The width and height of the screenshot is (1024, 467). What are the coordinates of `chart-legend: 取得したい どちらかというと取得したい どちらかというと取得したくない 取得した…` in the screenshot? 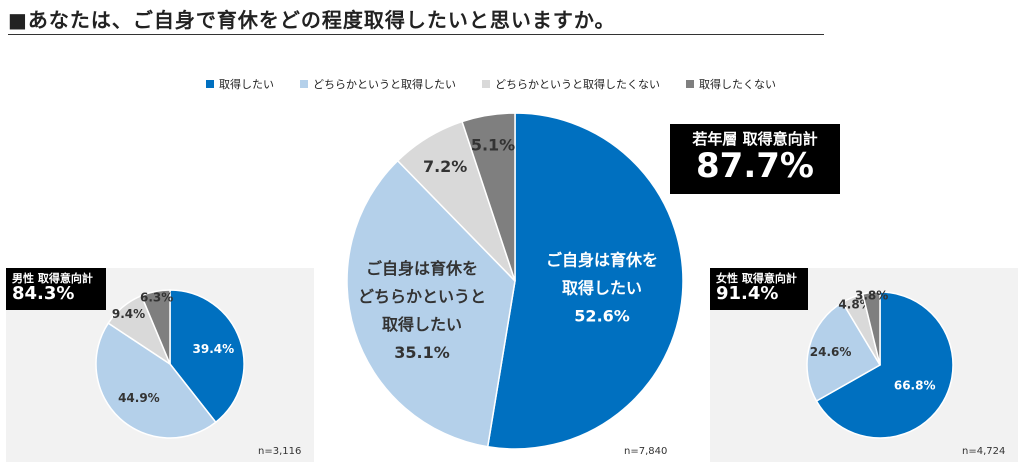 It's located at (491, 84).